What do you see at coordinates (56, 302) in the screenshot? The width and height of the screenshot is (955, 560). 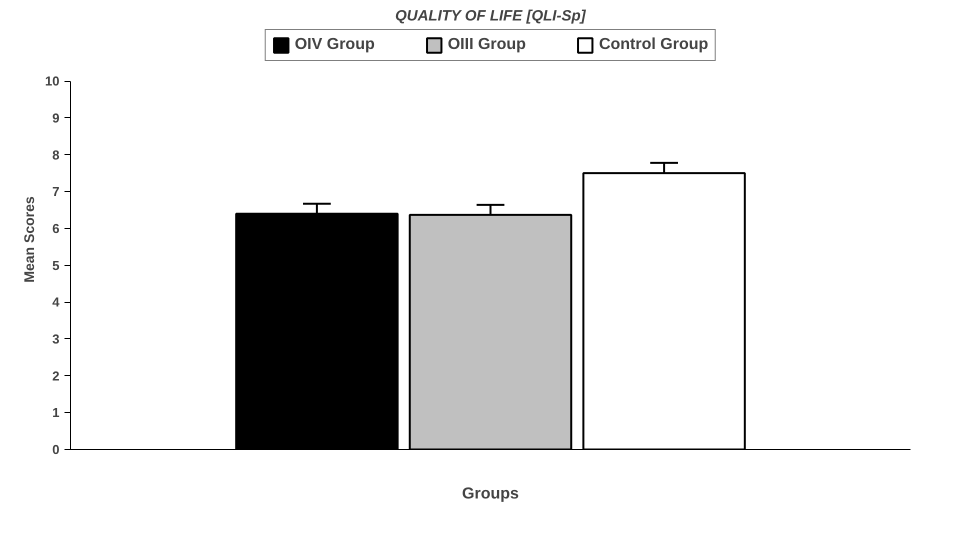 I see `y-tick-label: 4` at bounding box center [56, 302].